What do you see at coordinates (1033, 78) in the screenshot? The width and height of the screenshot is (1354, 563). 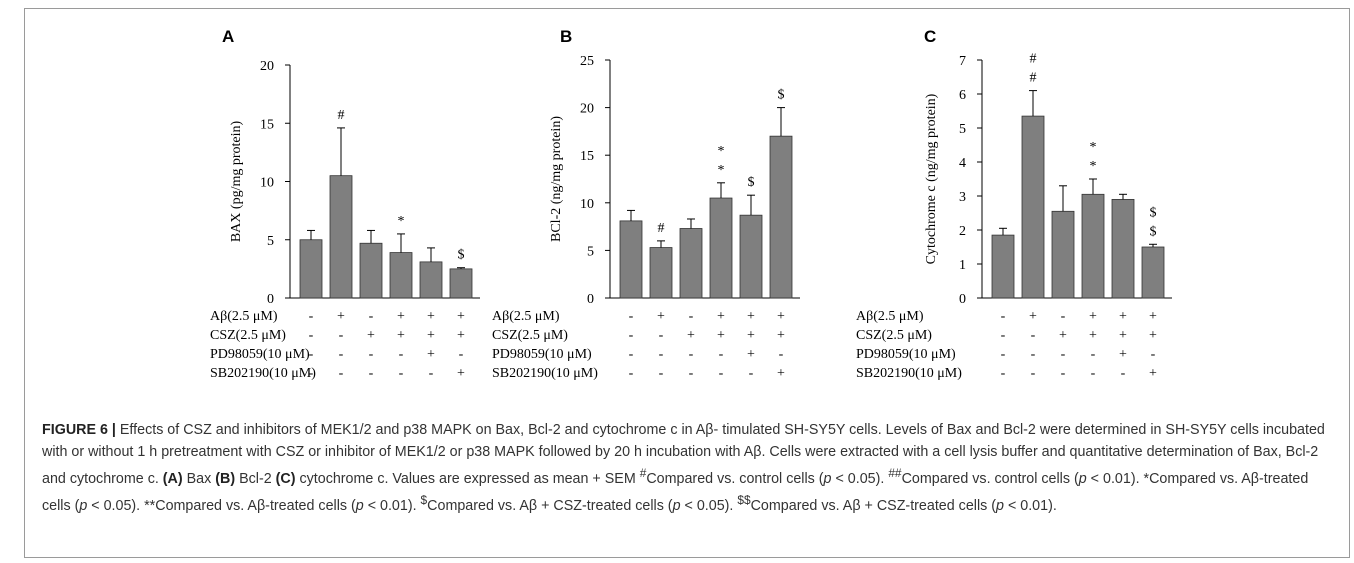 I see `panel-c-significance-mark: #` at bounding box center [1033, 78].